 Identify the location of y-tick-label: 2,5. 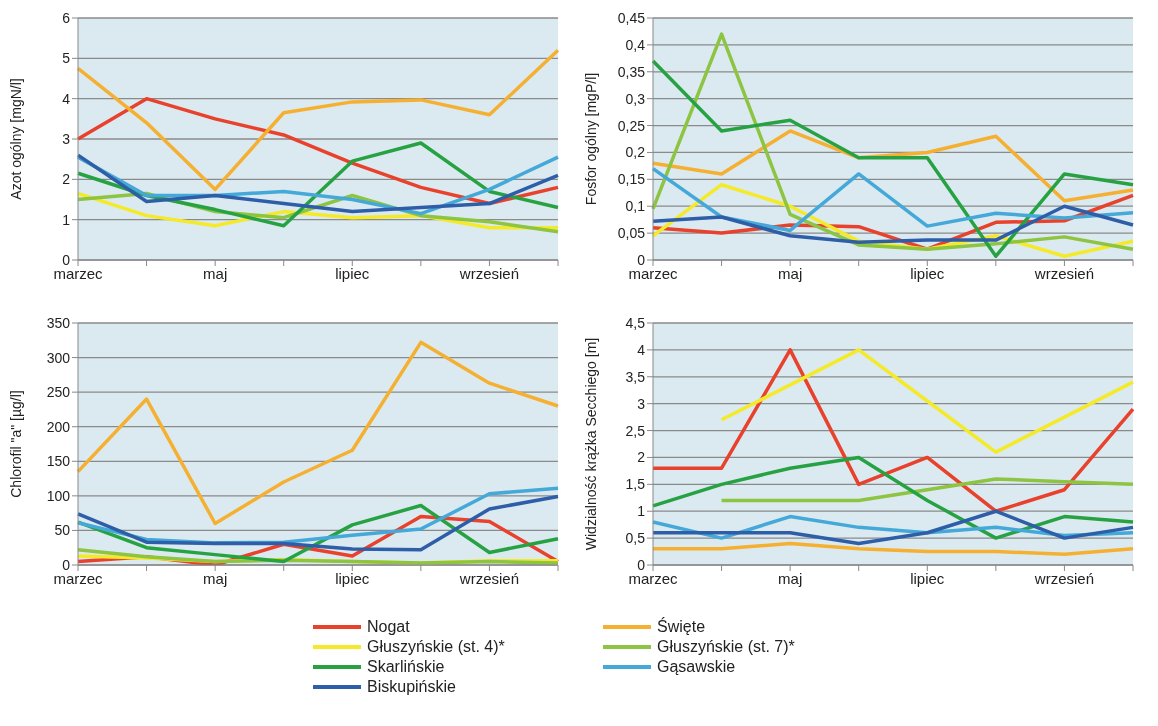
(635, 430).